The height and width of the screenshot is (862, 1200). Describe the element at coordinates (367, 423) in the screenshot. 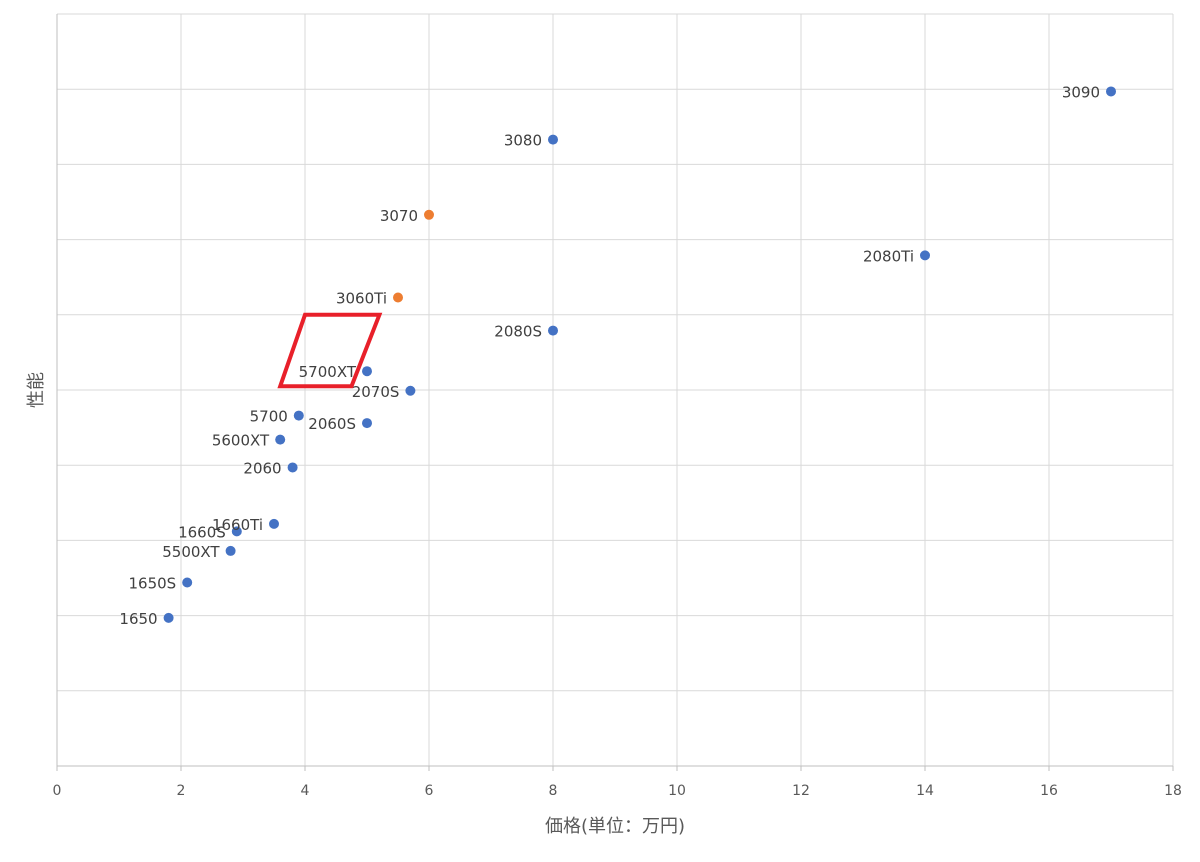

I see `data-point-2060S` at that location.